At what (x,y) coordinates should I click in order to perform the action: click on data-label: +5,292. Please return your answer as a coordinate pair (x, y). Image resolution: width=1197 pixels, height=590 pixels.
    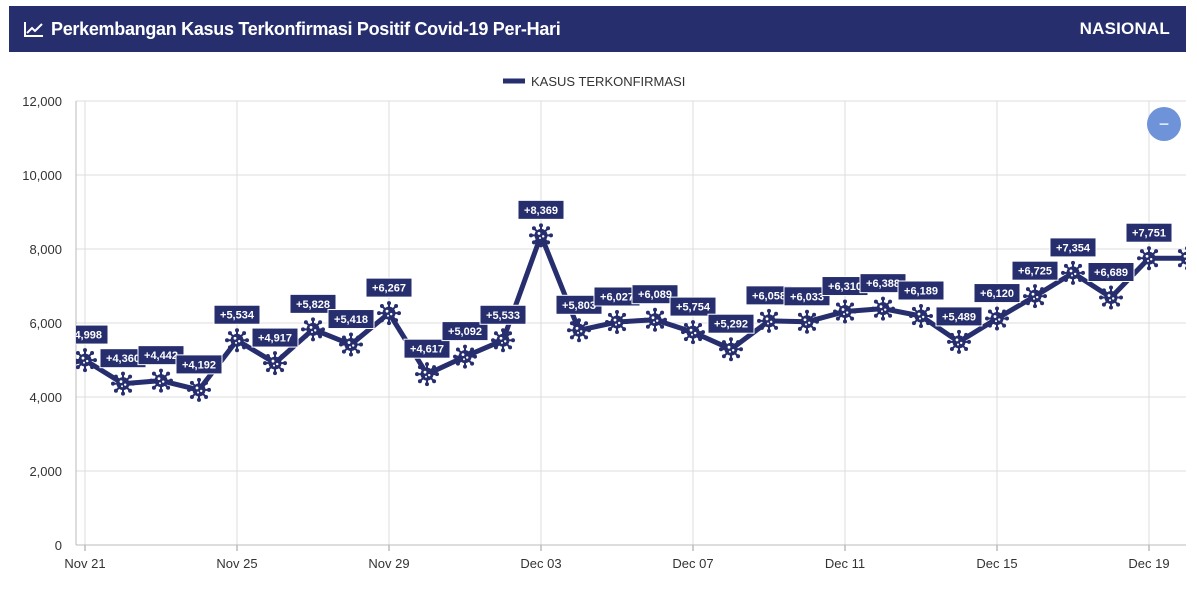
    Looking at the image, I should click on (731, 323).